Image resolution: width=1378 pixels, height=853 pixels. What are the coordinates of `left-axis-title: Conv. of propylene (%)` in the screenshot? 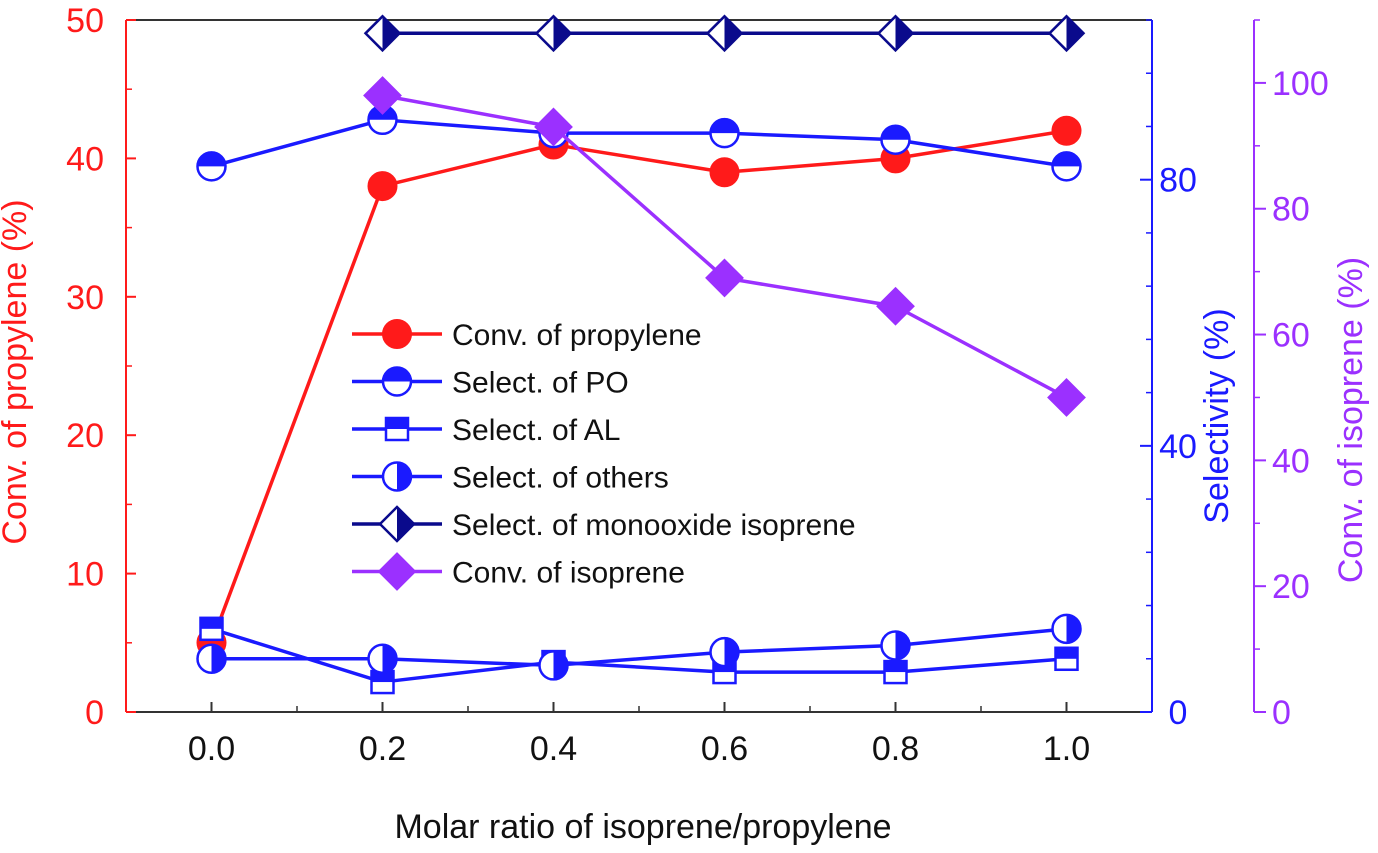 It's located at (17, 371).